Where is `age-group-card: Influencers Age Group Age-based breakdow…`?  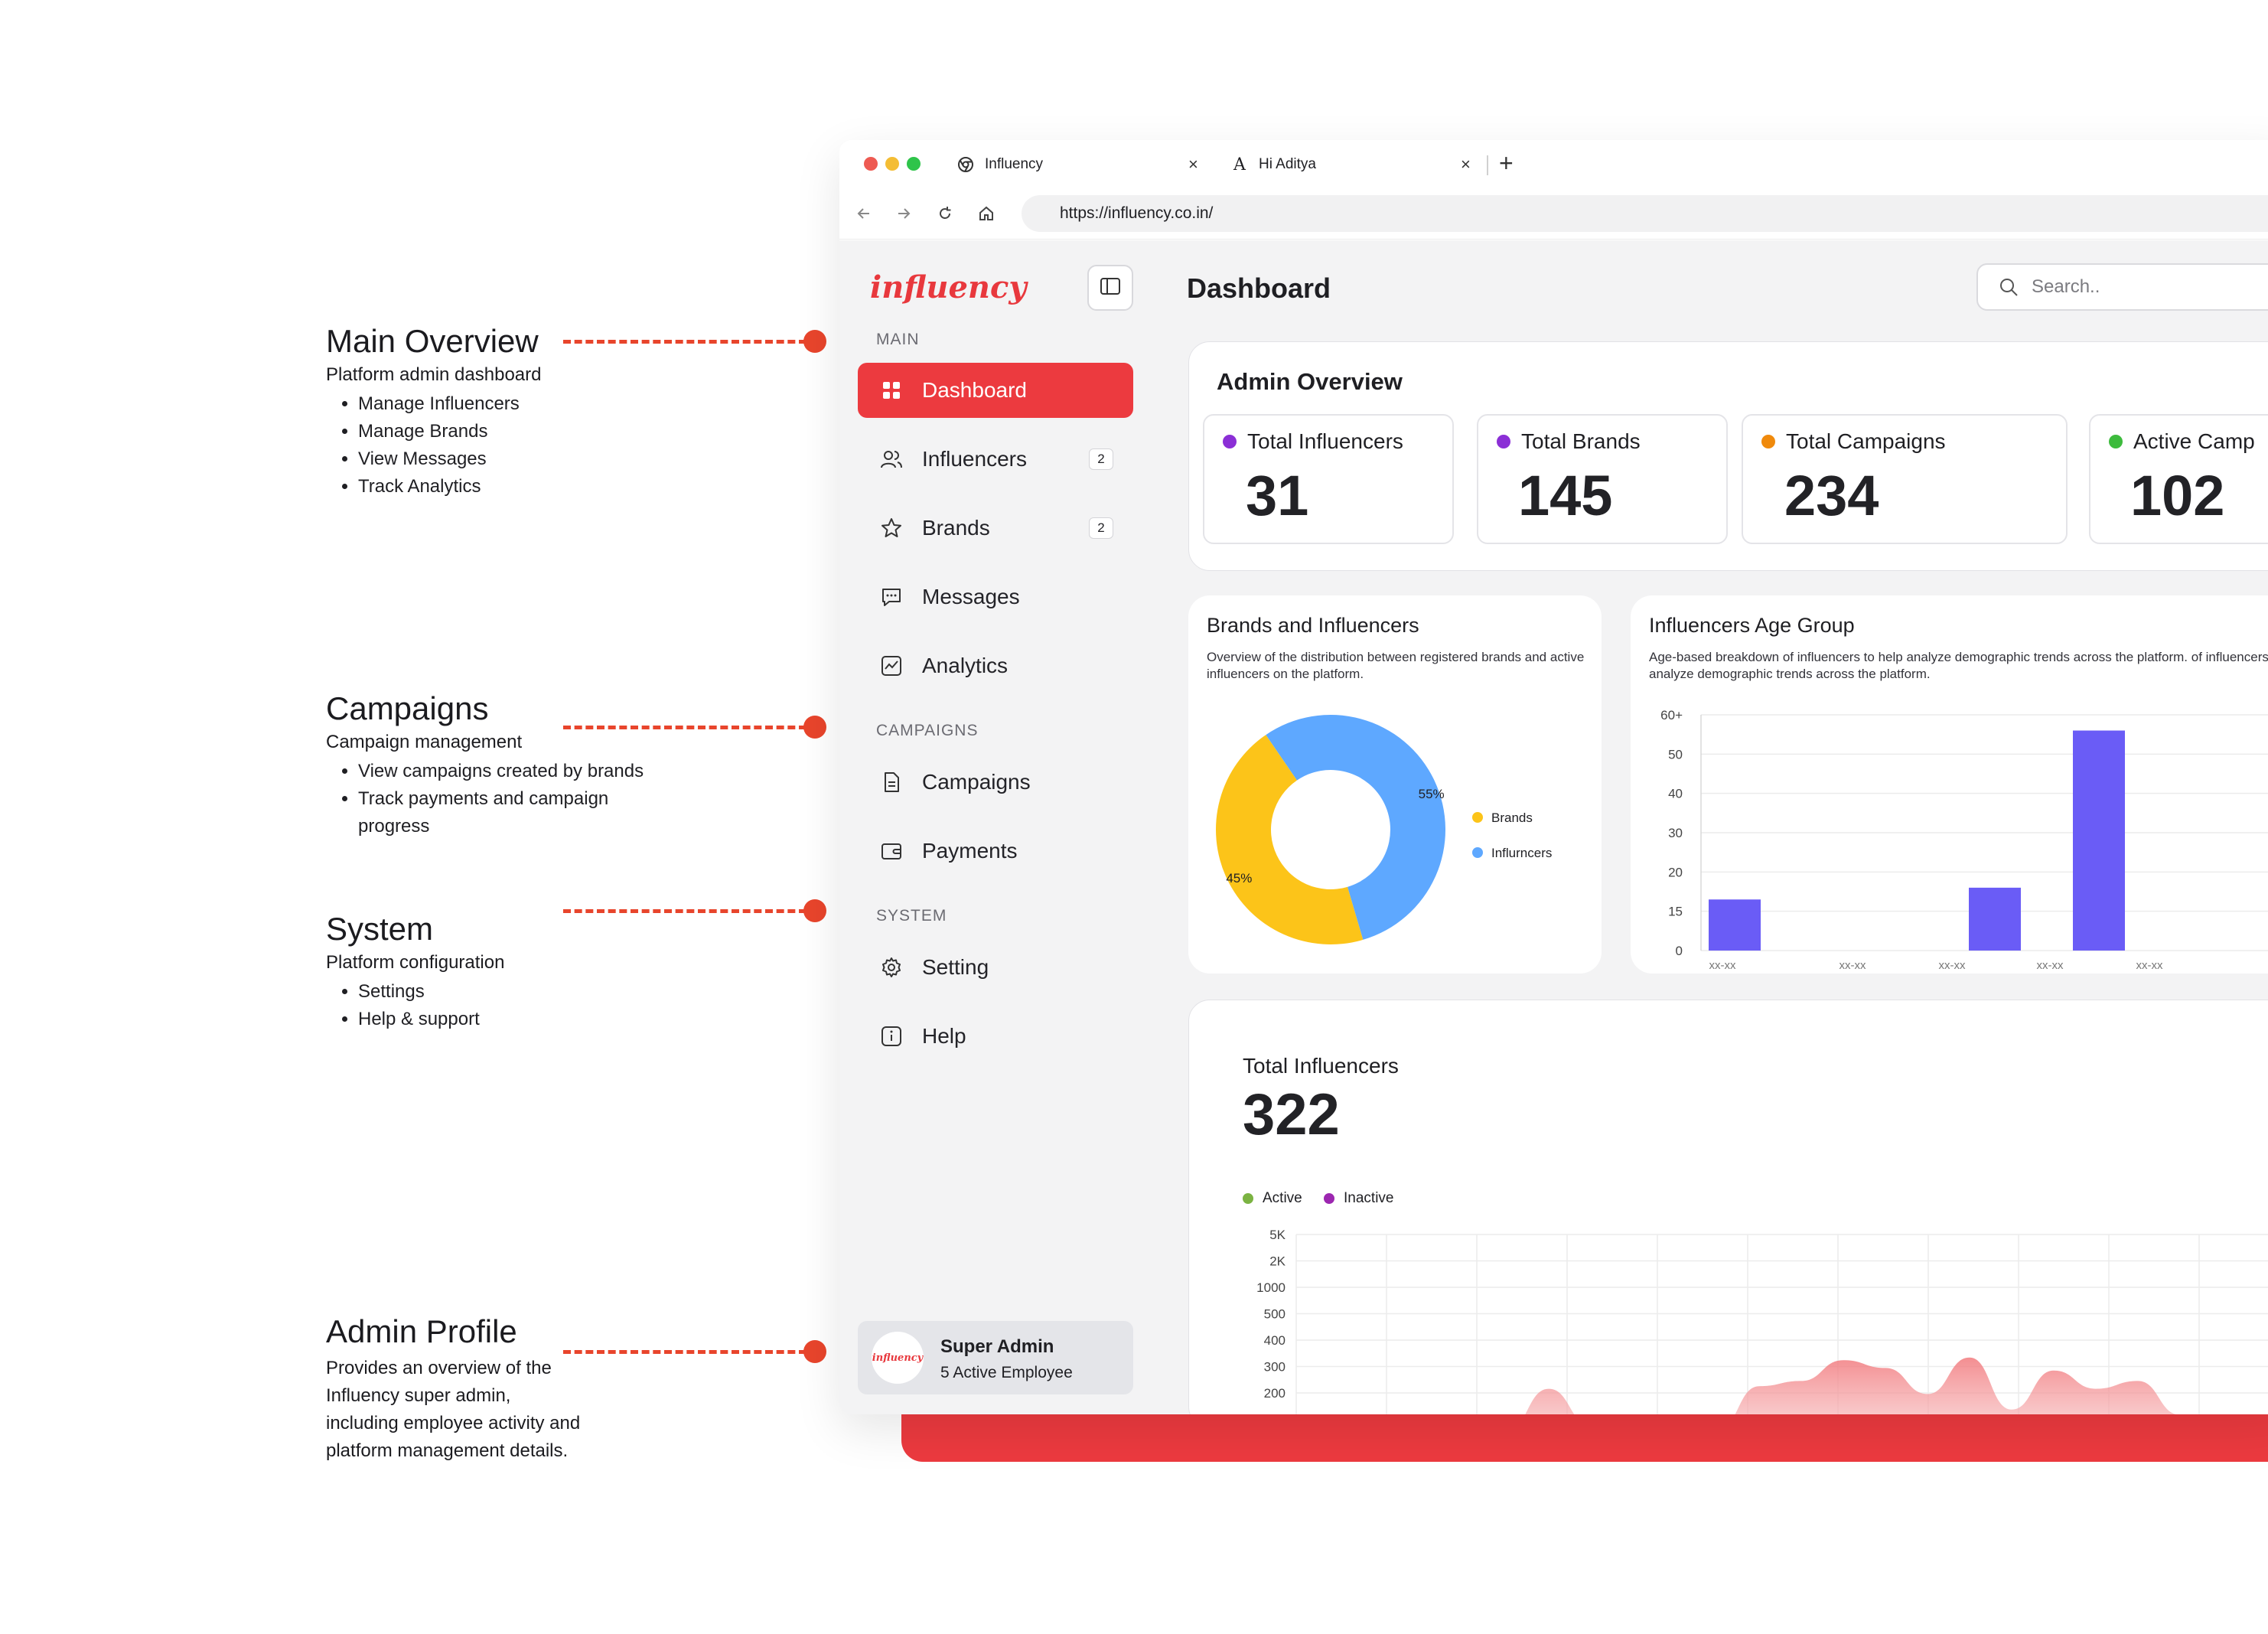
age-group-card: Influencers Age Group Age-based breakdow… is located at coordinates (1950, 784).